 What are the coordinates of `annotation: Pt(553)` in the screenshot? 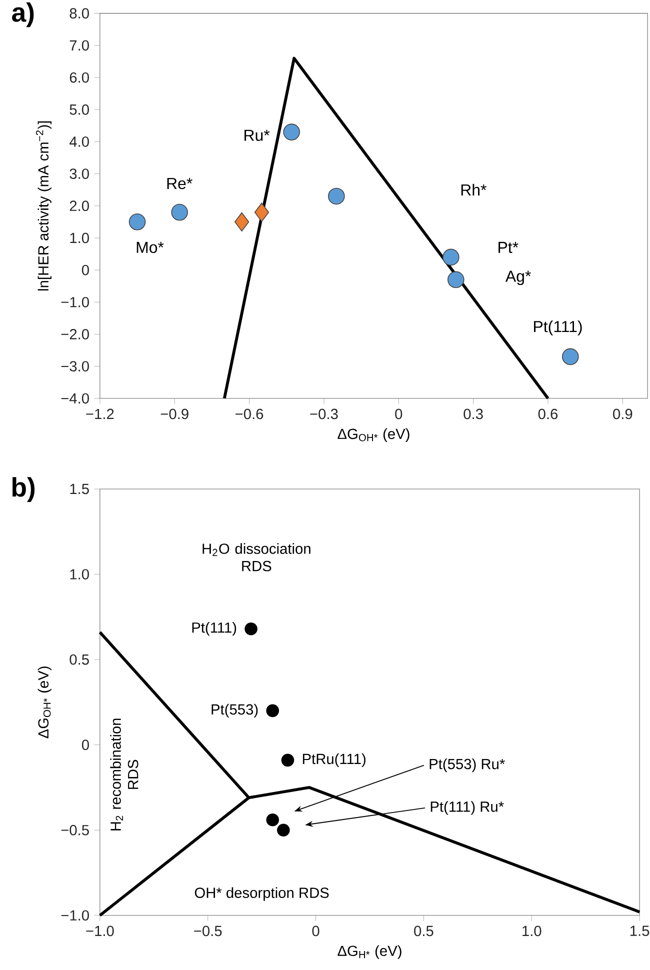 It's located at (235, 711).